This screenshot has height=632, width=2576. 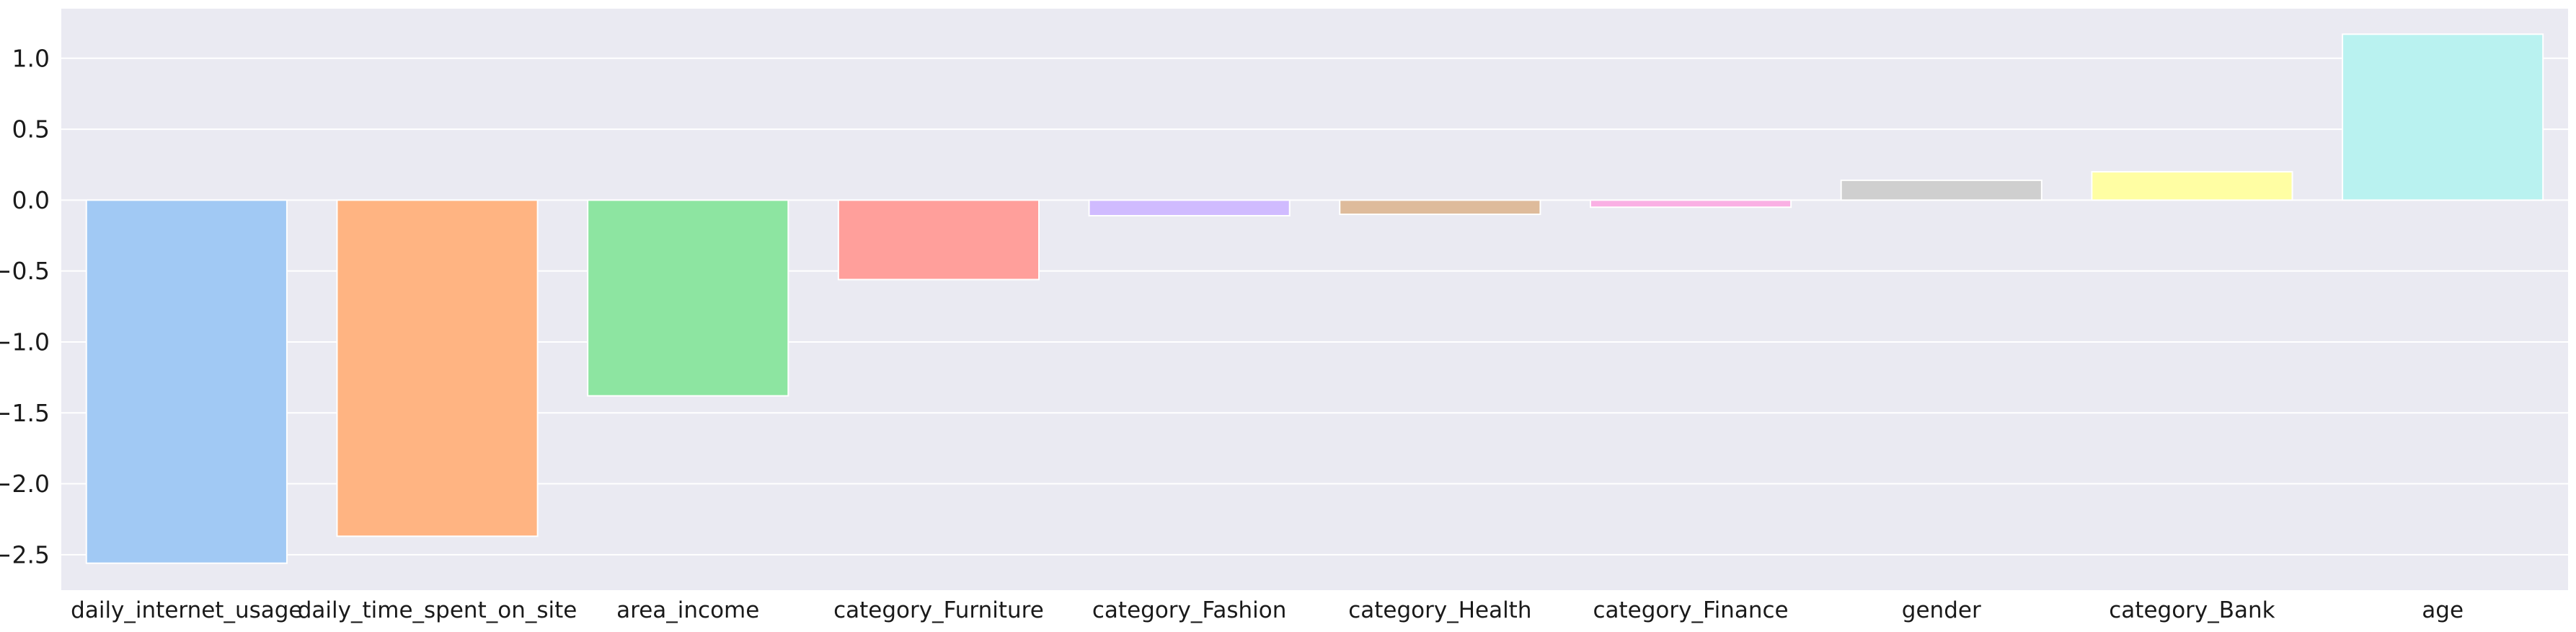 I want to click on x-tick-label: category_Fashion, so click(x=1189, y=610).